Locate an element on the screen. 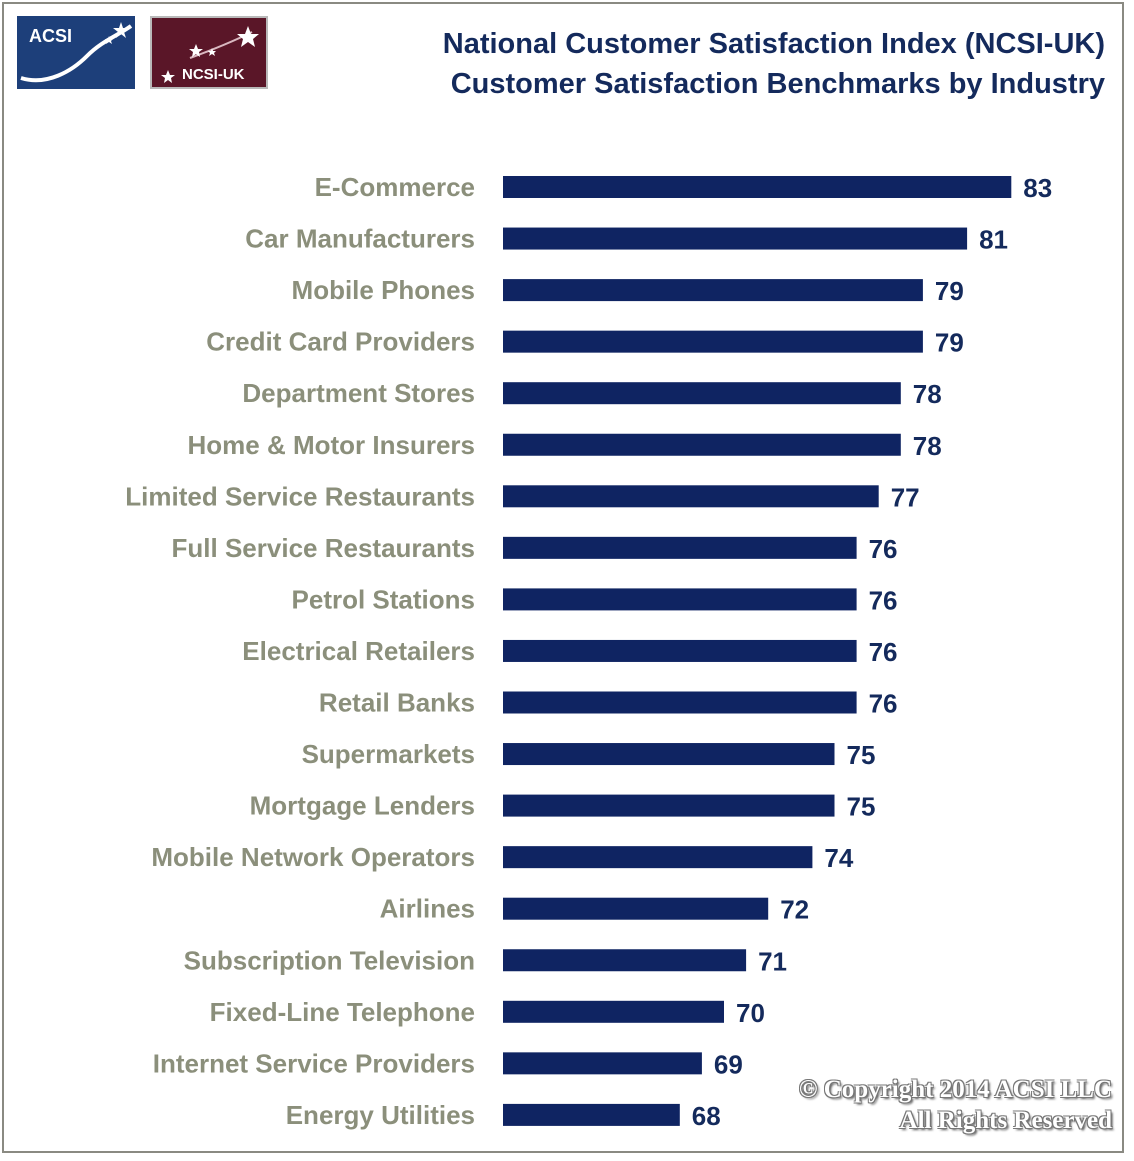 Image resolution: width=1134 pixels, height=1161 pixels. copyright-line-2: All Rights Reserved is located at coordinates (1005, 1120).